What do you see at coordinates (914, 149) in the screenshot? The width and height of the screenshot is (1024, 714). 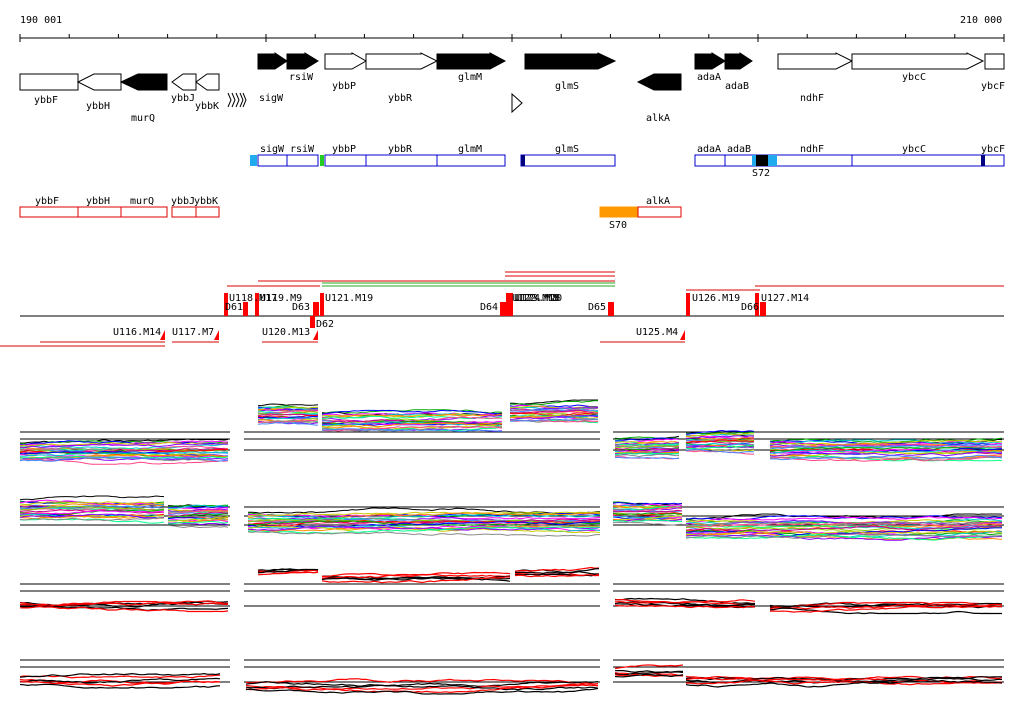 I see `operon-label-ybcC: ybcC` at bounding box center [914, 149].